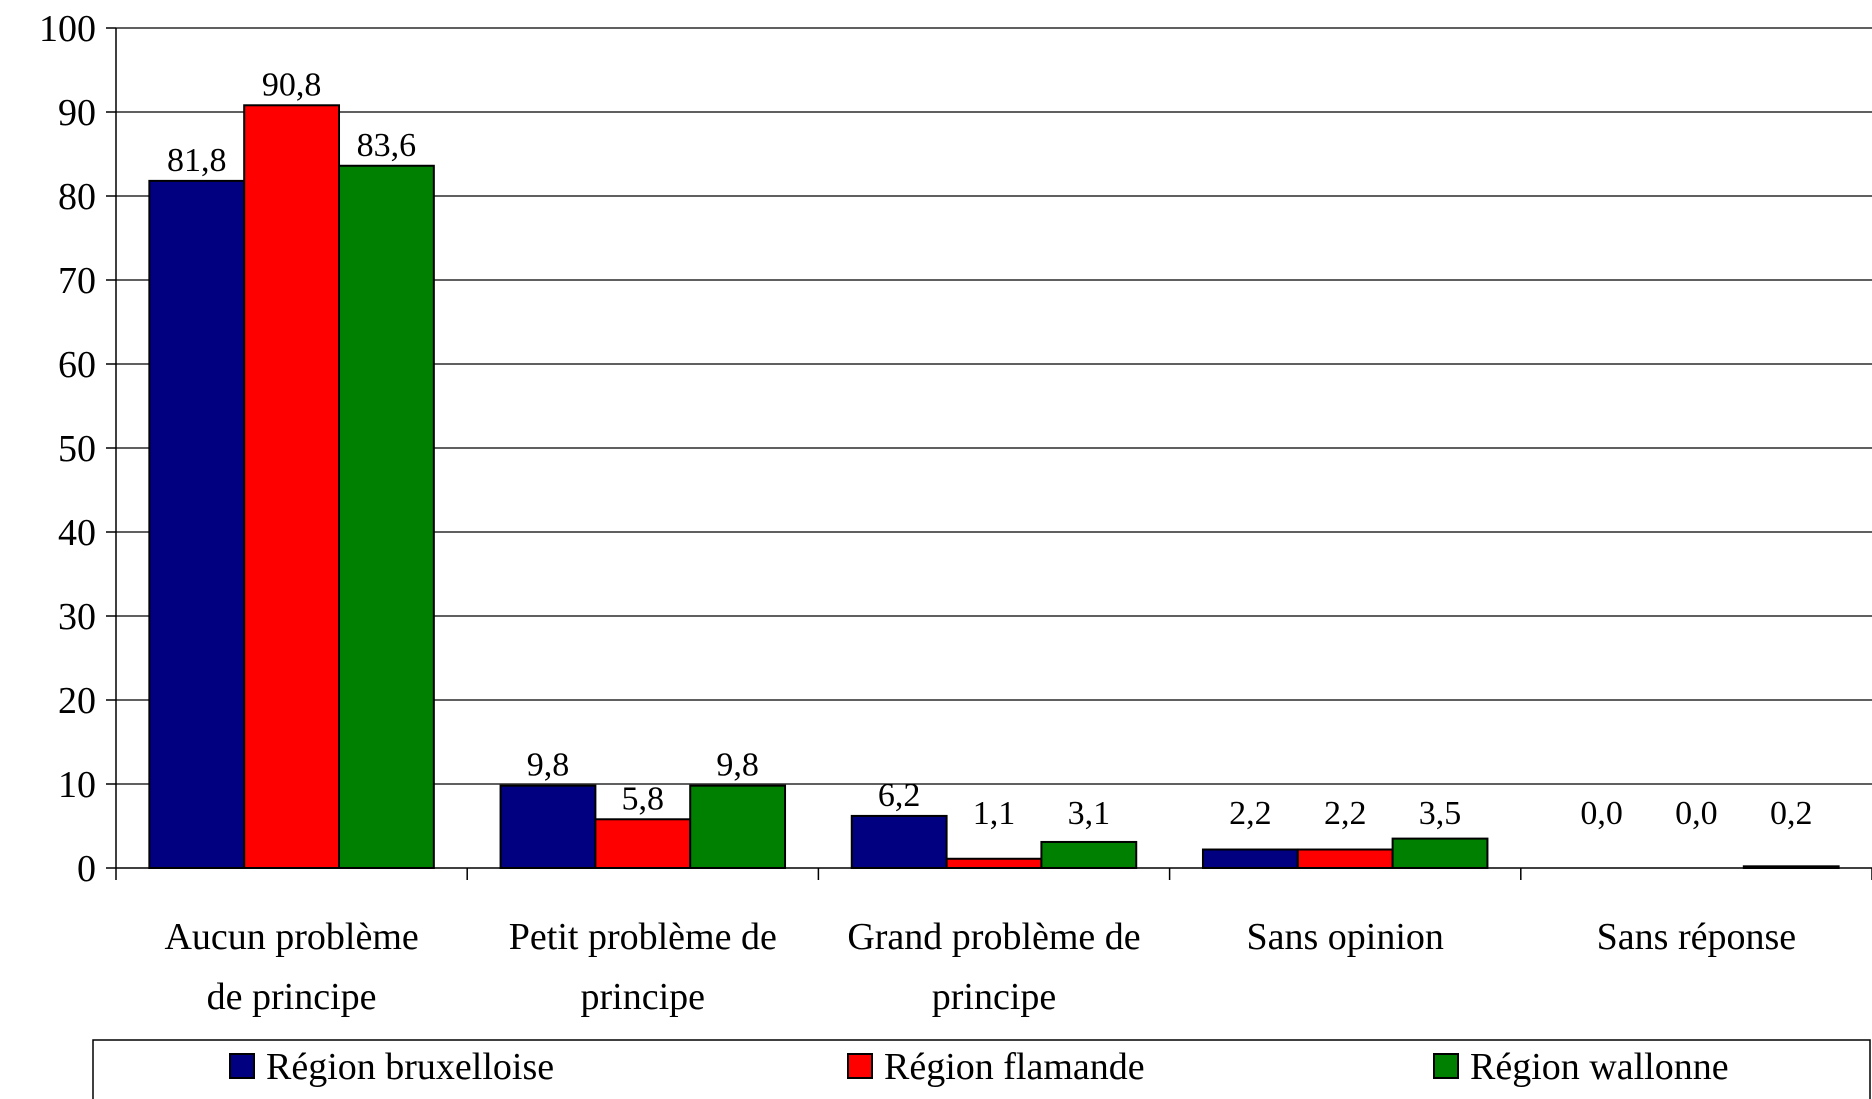 This screenshot has height=1099, width=1872. What do you see at coordinates (197, 160) in the screenshot?
I see `data-label: 81,8` at bounding box center [197, 160].